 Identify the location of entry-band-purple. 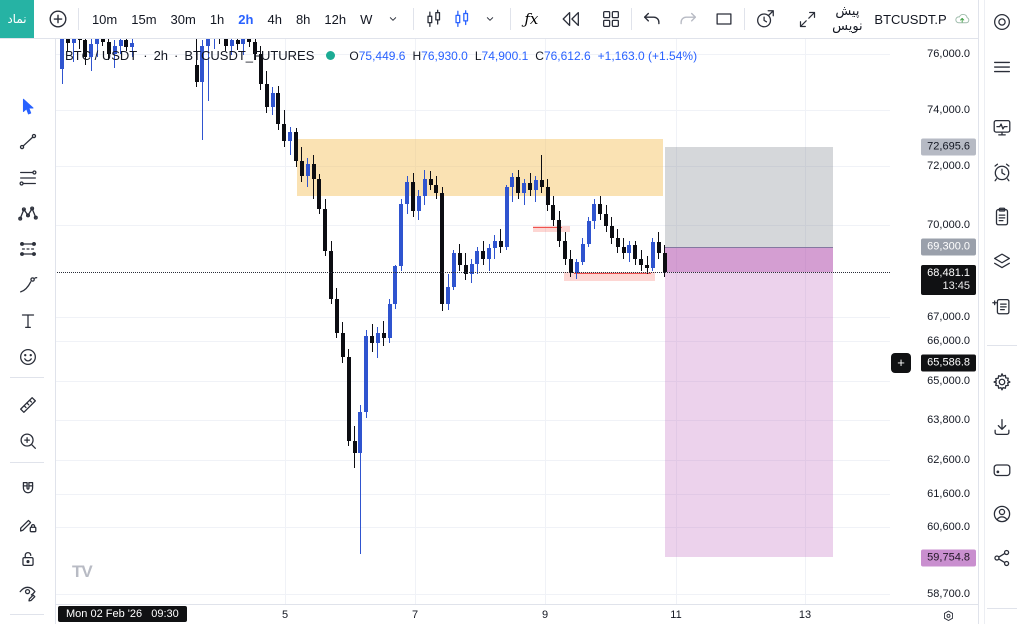
(749, 259).